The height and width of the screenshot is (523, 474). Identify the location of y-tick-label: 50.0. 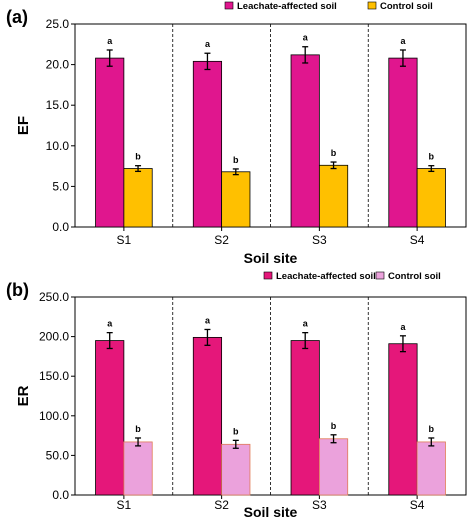
(58, 455).